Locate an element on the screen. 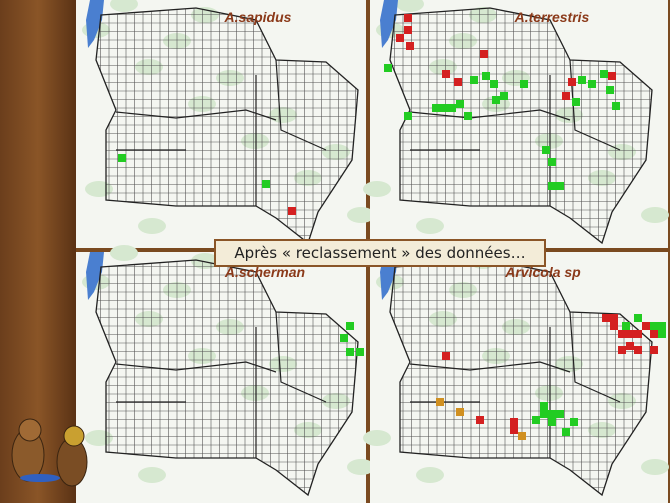 This screenshot has width=670, height=503. banner-box is located at coordinates (380, 253).